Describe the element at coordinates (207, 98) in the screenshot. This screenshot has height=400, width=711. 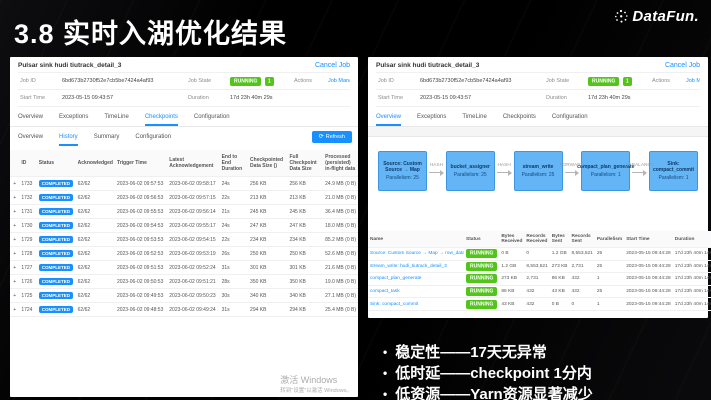
I see `duration-label: Duration` at that location.